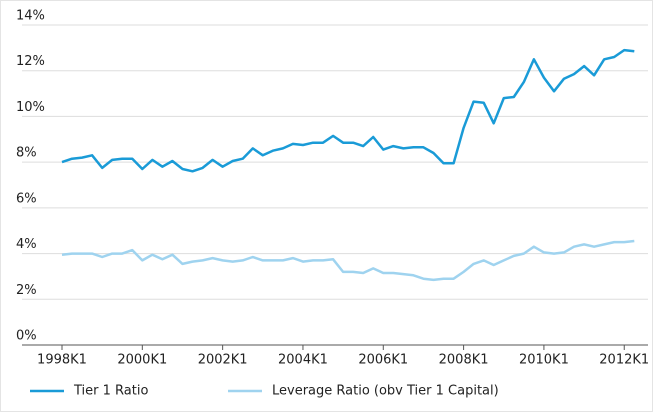 Image resolution: width=653 pixels, height=412 pixels. Describe the element at coordinates (223, 360) in the screenshot. I see `x-tick-label: 2002K1` at that location.